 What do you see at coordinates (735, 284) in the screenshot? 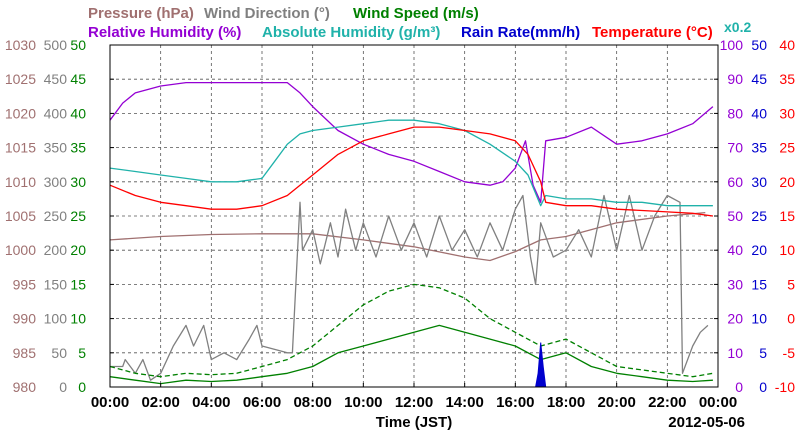
I see `y-tick-label-rh: 30` at bounding box center [735, 284].